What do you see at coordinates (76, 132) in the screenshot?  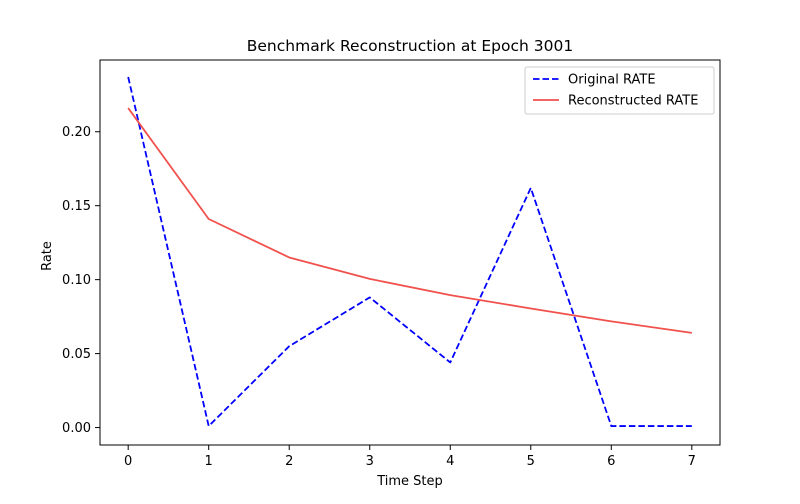 I see `y-tick-label-4: 0.20` at bounding box center [76, 132].